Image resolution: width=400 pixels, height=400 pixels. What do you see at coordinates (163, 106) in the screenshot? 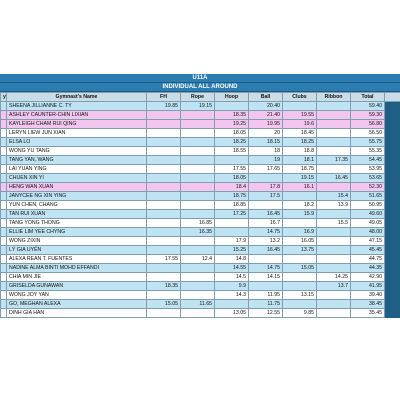
I see `fh-score-cell: 19.85` at bounding box center [163, 106].